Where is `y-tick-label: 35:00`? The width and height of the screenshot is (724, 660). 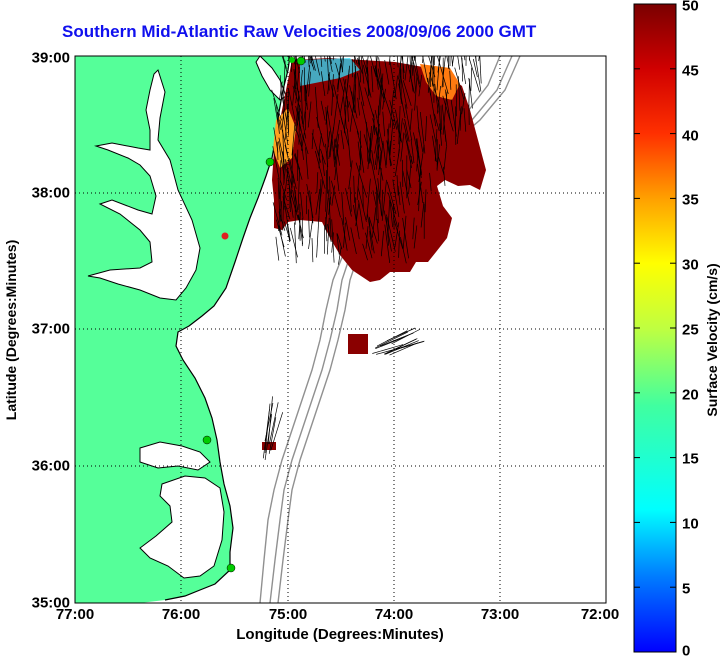
y-tick-label: 35:00 is located at coordinates (36, 603).